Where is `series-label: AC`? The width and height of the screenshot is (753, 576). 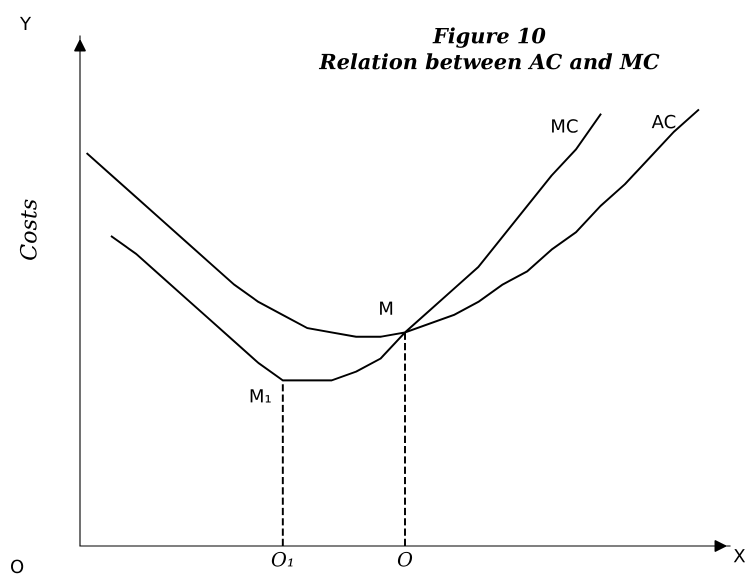 series-label: AC is located at coordinates (664, 121).